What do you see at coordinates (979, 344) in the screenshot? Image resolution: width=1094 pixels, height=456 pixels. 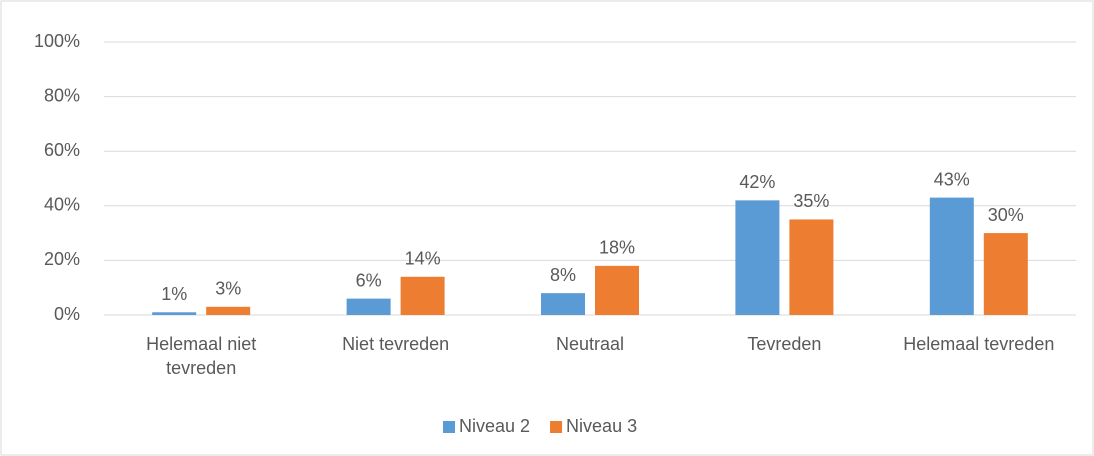 I see `x-tick-label: Helemaal tevreden` at bounding box center [979, 344].